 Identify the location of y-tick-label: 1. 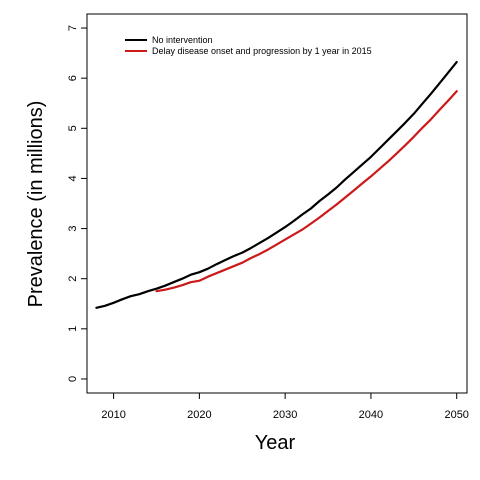
(73, 329).